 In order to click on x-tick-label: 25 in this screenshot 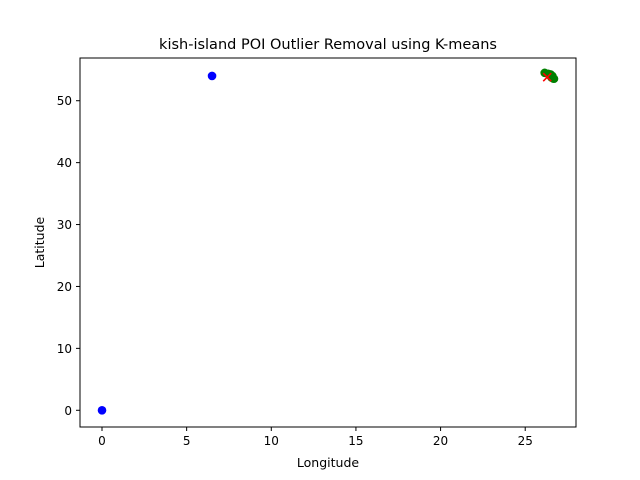, I will do `click(525, 441)`.